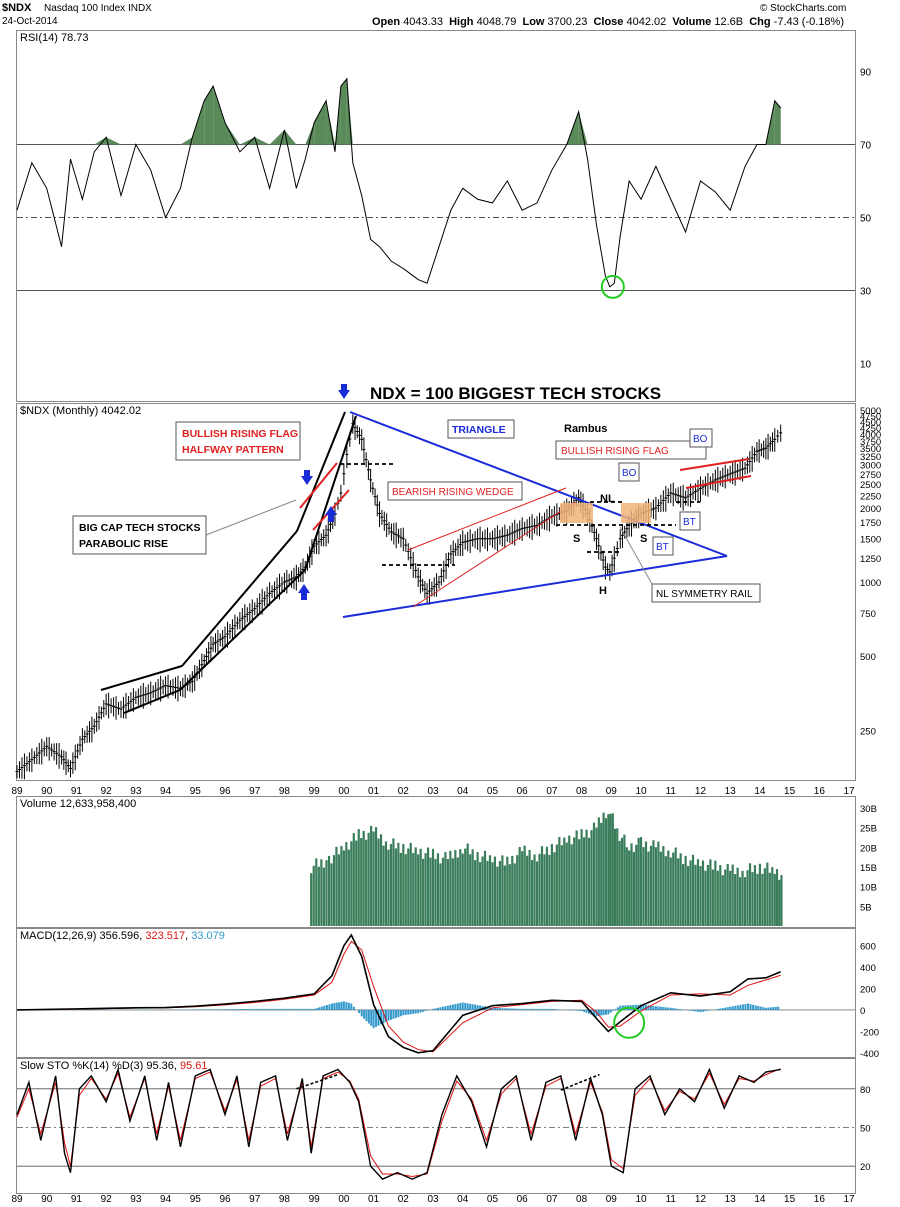 Image resolution: width=900 pixels, height=1207 pixels. What do you see at coordinates (493, 791) in the screenshot?
I see `price-xtick-05: 05` at bounding box center [493, 791].